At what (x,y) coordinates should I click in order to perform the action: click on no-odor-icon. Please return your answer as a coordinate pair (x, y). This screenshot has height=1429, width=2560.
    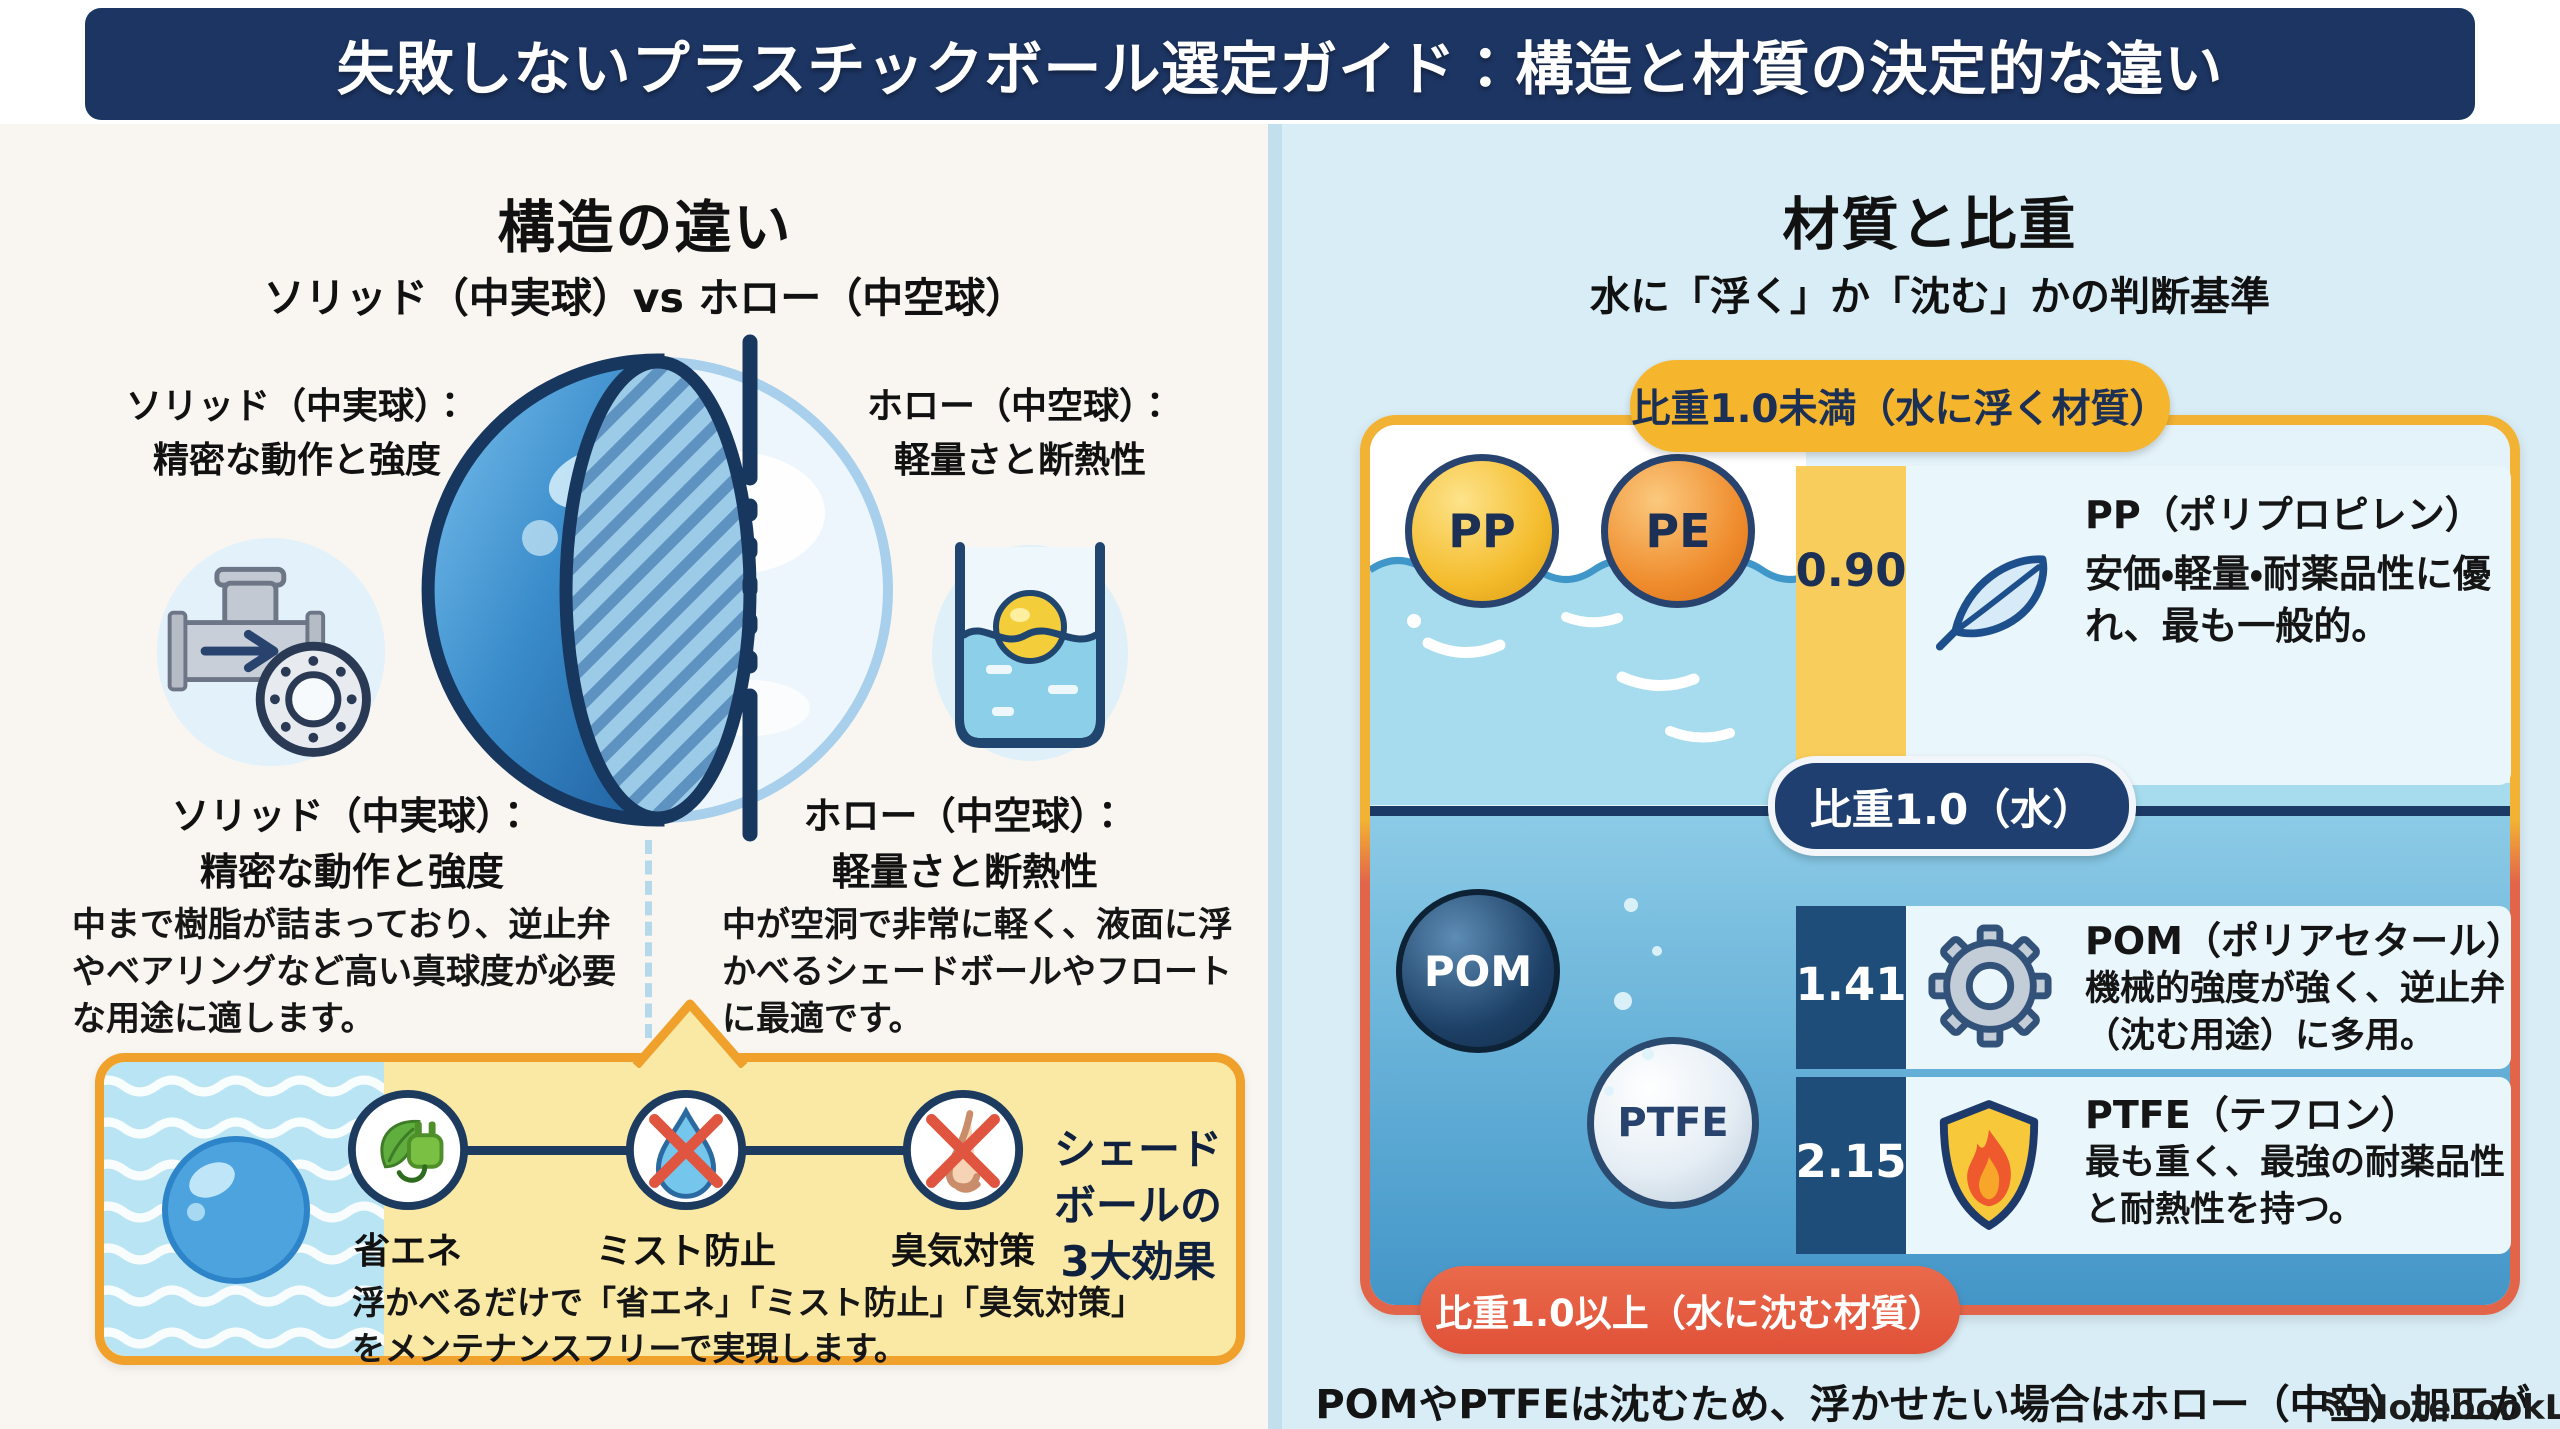
    Looking at the image, I should click on (963, 1150).